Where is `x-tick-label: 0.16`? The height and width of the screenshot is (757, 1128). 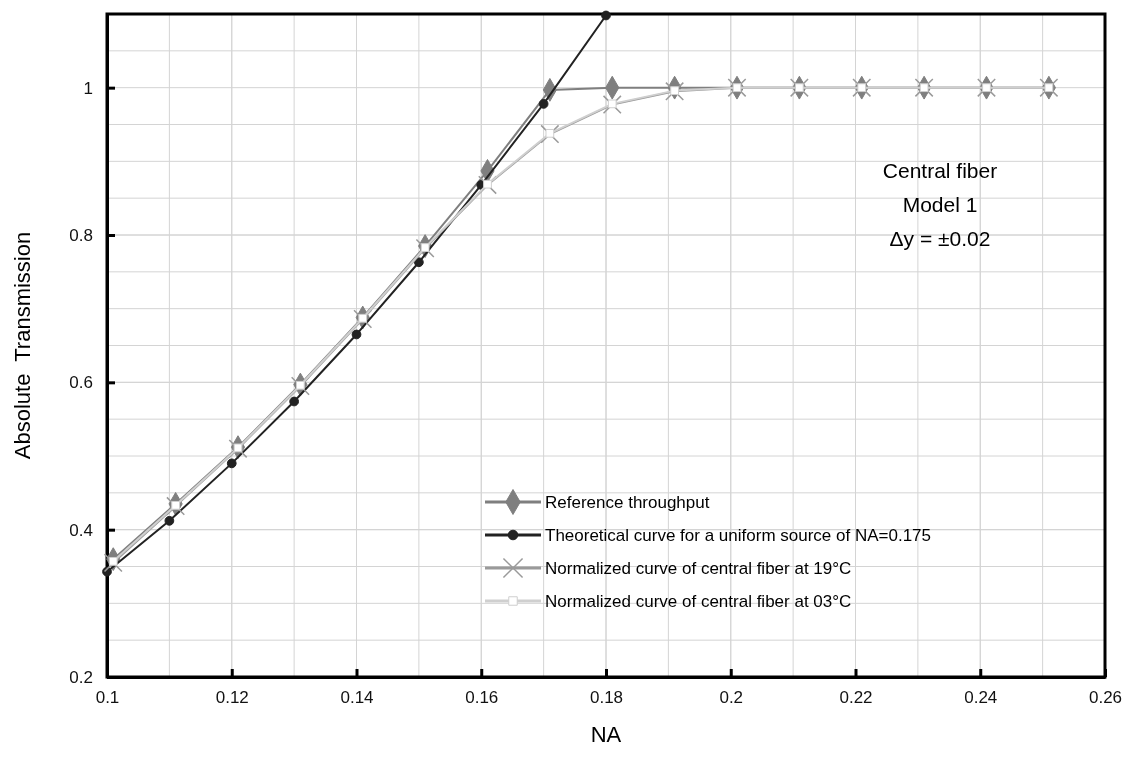
x-tick-label: 0.16 is located at coordinates (482, 698).